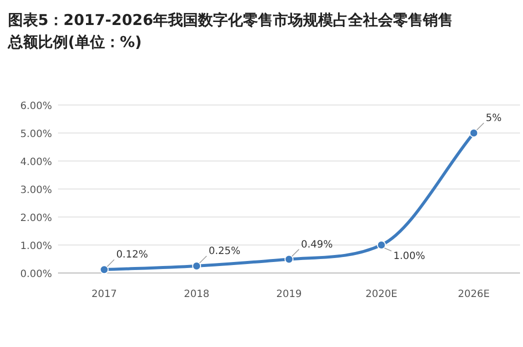 Image resolution: width=523 pixels, height=347 pixels. What do you see at coordinates (104, 294) in the screenshot?
I see `x-tick-label: 2017` at bounding box center [104, 294].